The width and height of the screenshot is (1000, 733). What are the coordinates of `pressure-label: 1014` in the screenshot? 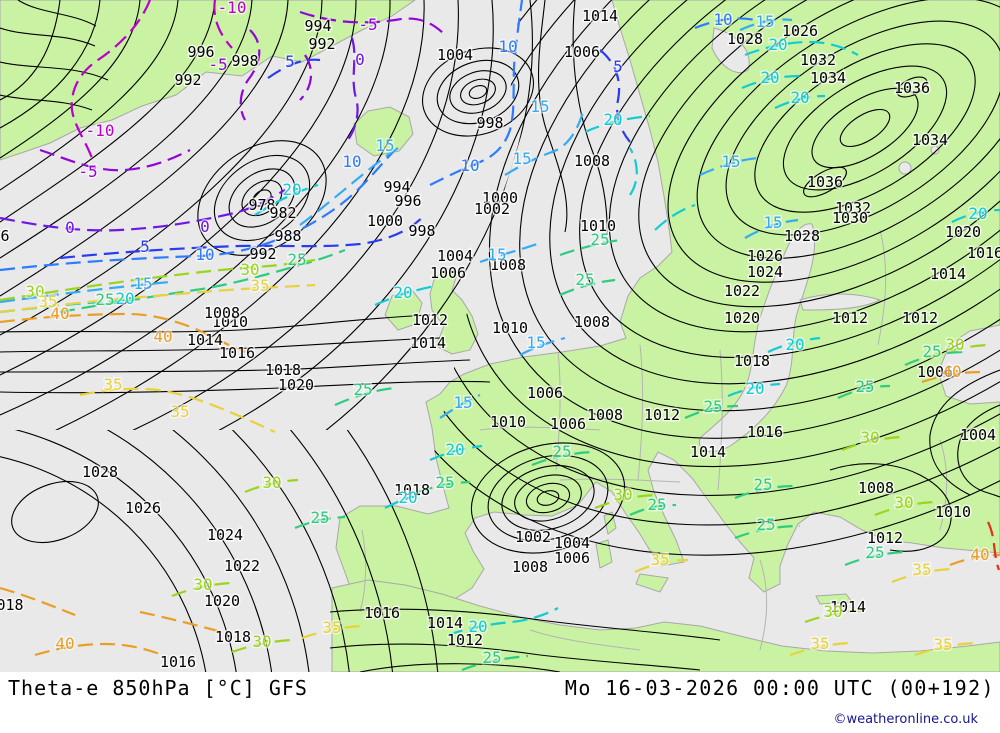 It's located at (445, 623).